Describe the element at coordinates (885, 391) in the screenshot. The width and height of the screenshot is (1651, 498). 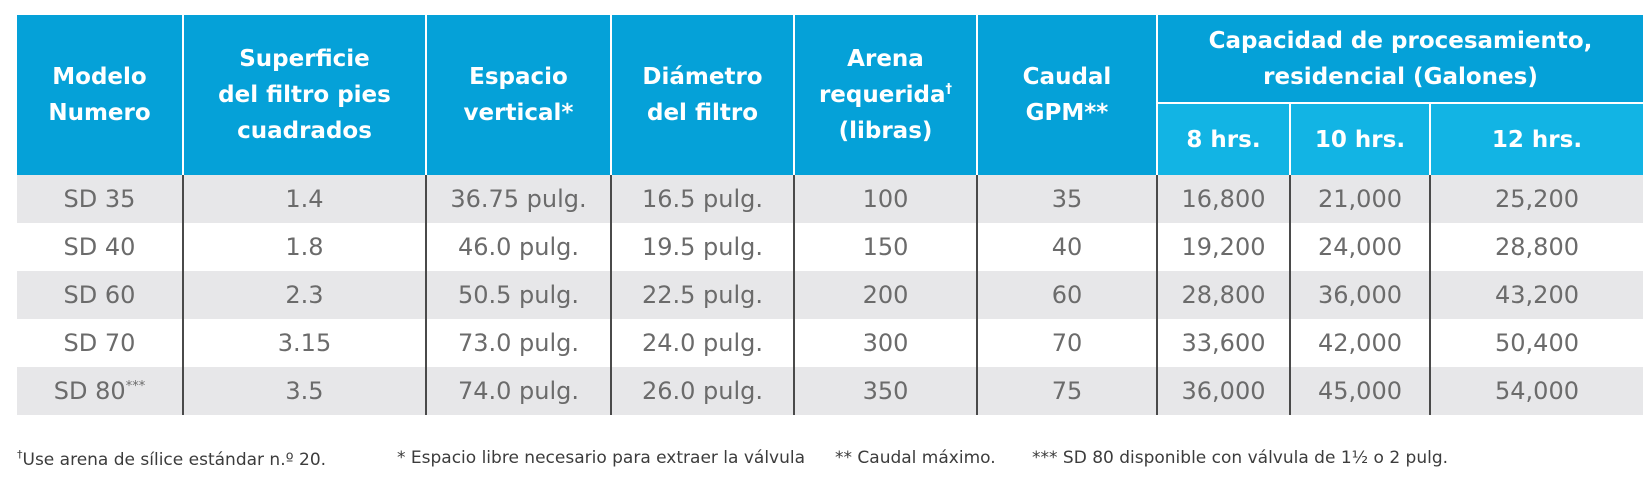
I see `cell-sand: 350` at that location.